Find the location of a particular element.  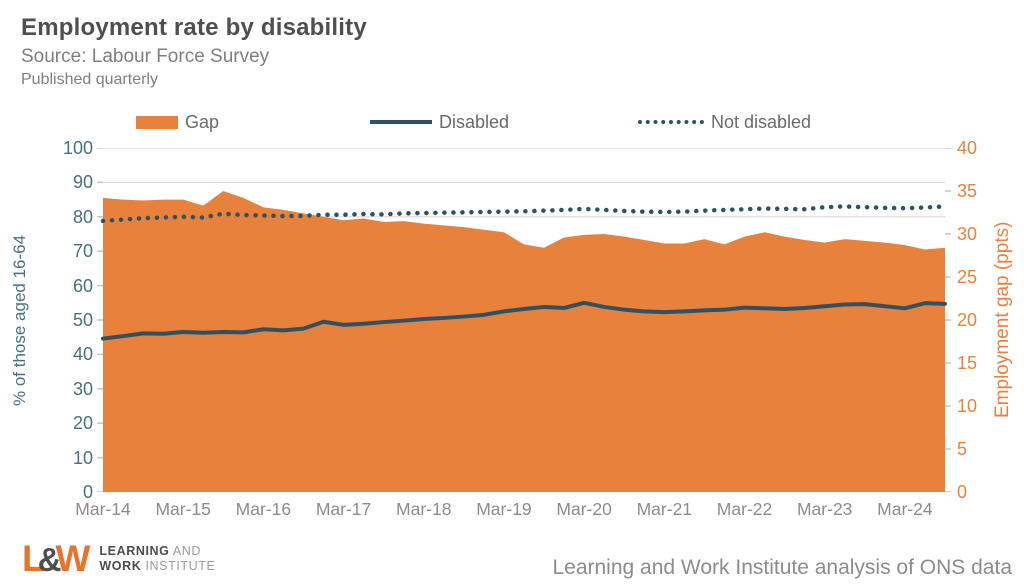

logo-line2-bold: WORK is located at coordinates (120, 565).